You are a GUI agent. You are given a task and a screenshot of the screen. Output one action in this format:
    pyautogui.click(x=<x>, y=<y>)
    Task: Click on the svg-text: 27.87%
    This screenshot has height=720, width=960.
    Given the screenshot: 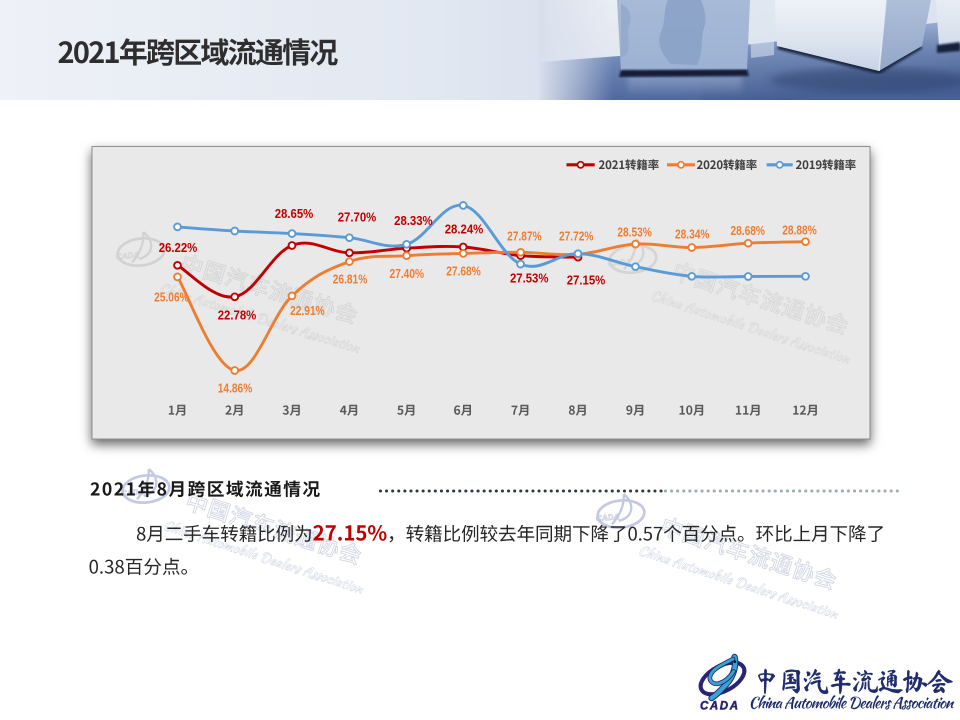 What is the action you would take?
    pyautogui.click(x=524, y=236)
    